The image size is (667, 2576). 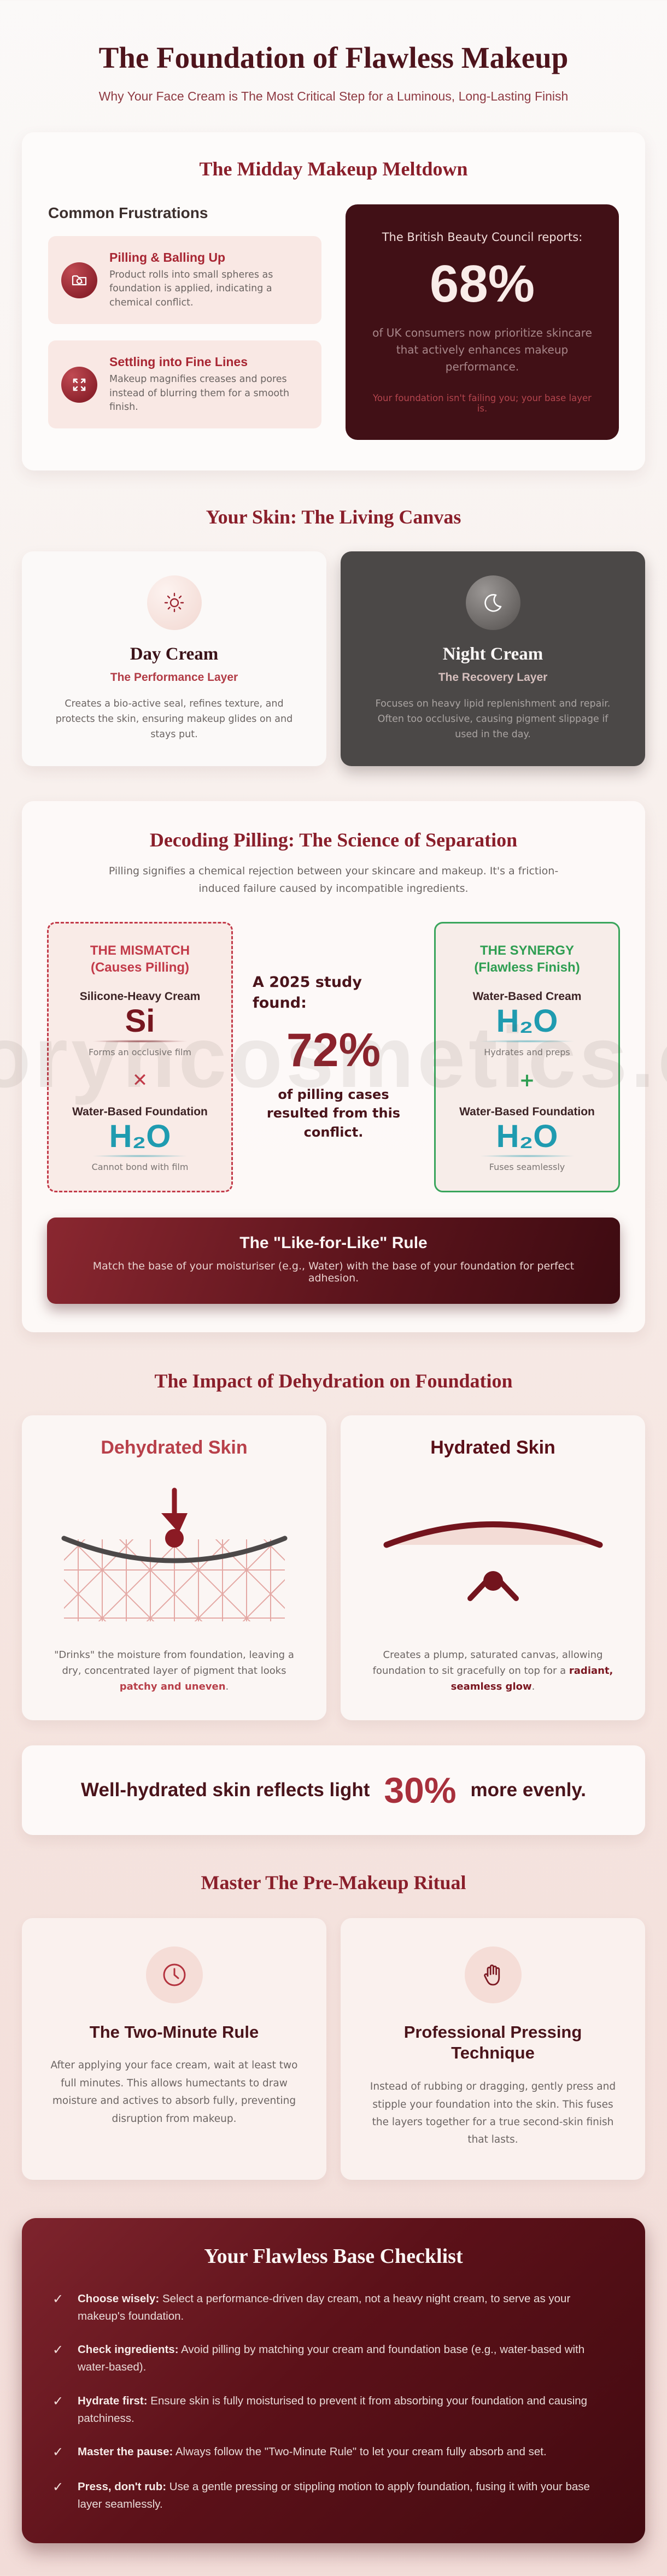 What do you see at coordinates (128, 213) in the screenshot?
I see `frustrations-heading: Common Frustrations` at bounding box center [128, 213].